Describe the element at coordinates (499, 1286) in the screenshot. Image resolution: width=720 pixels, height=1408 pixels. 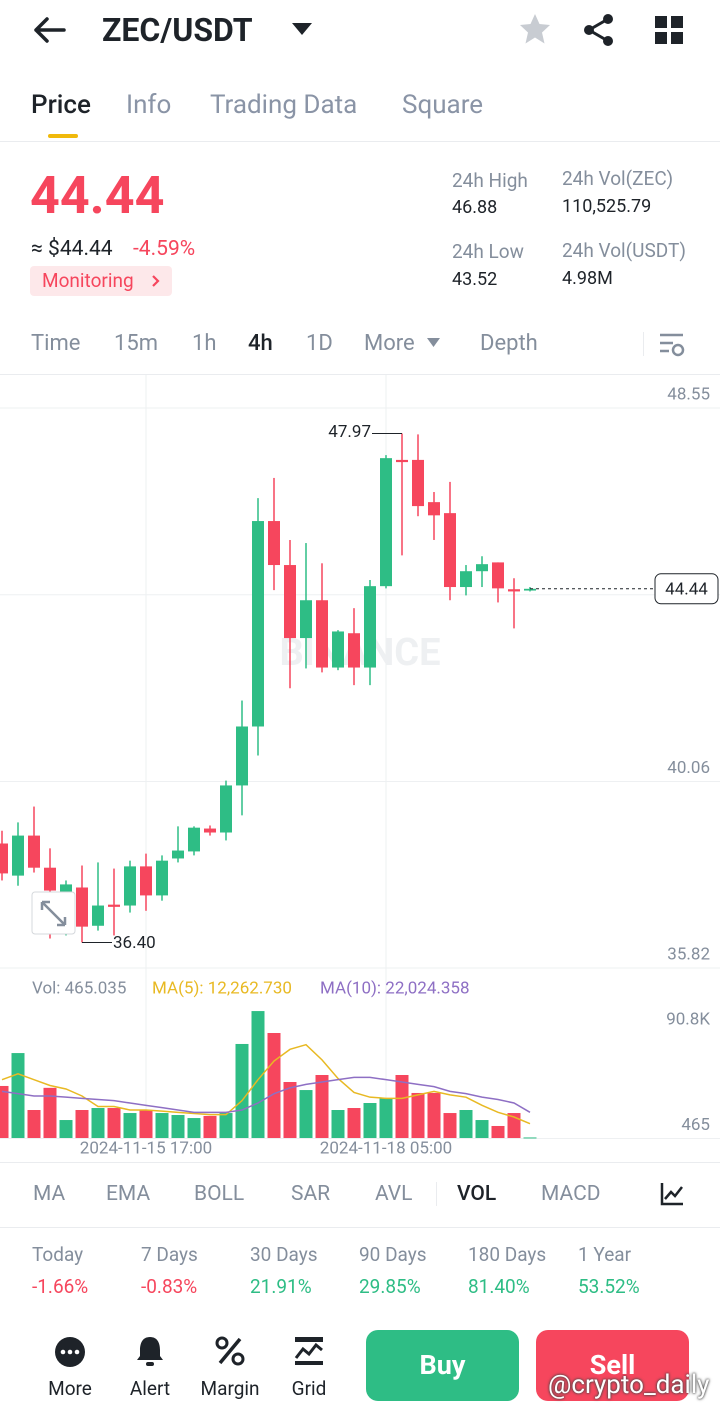
I see `period-change: 81.40%` at that location.